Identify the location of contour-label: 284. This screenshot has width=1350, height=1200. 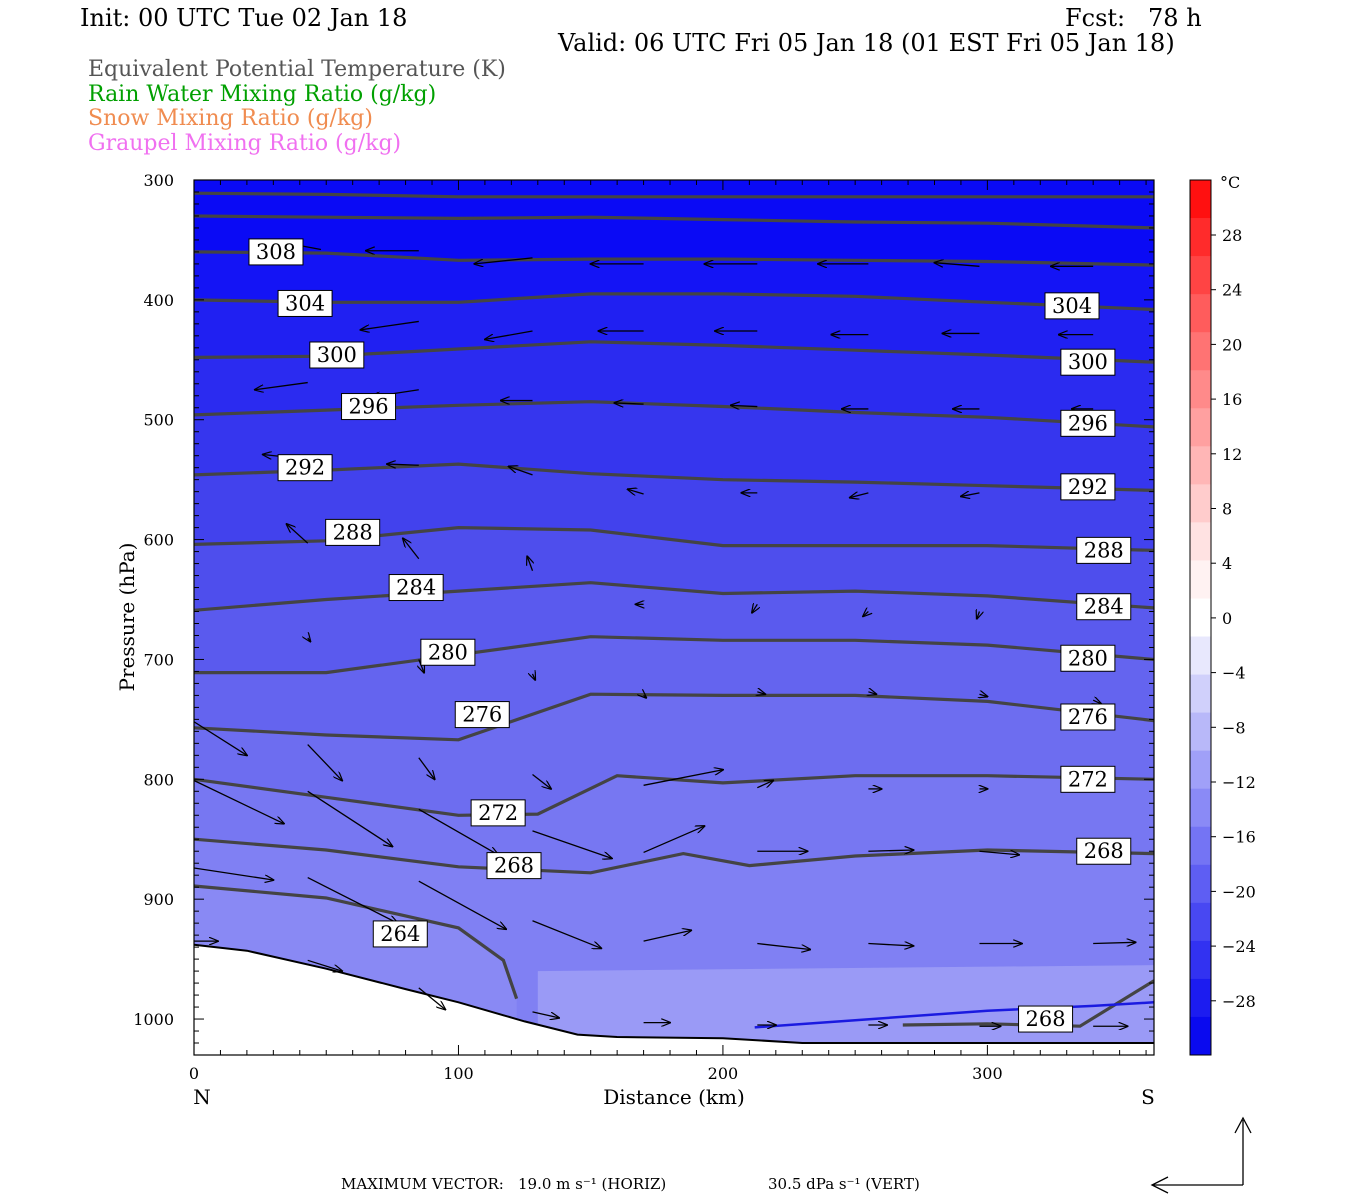
(416, 588).